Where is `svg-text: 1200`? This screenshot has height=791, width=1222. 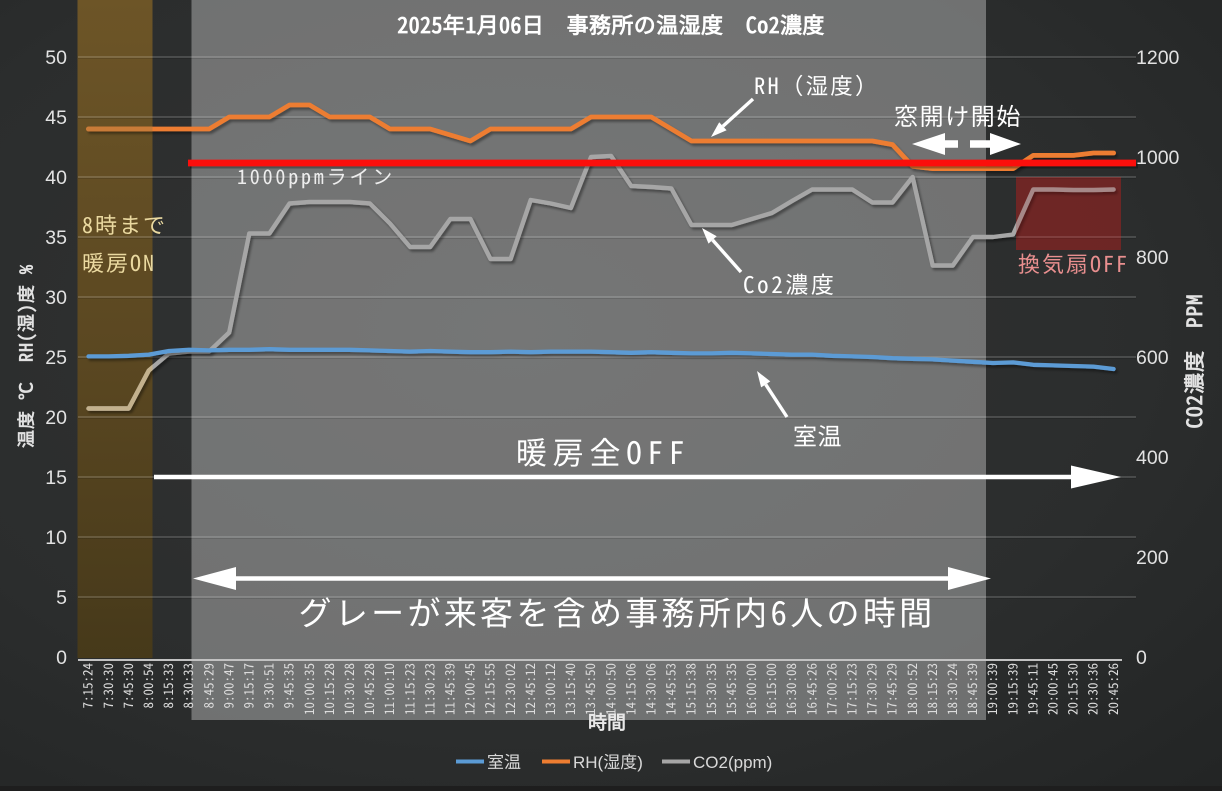
svg-text: 1200 is located at coordinates (1158, 58).